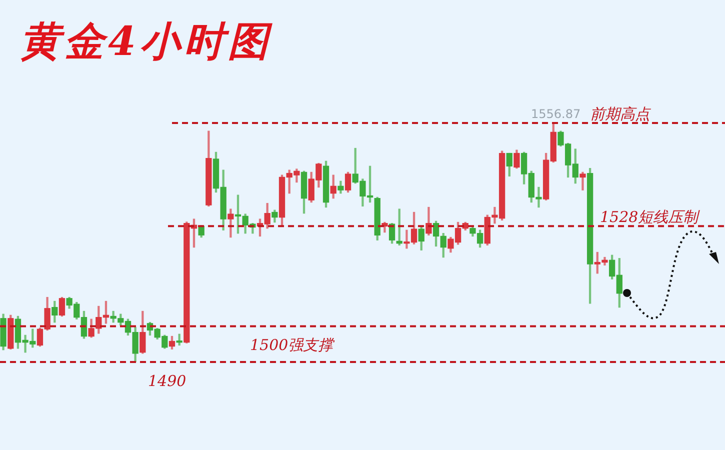 This screenshot has width=725, height=450. I want to click on ref-line-label: 前期高点, so click(621, 113).